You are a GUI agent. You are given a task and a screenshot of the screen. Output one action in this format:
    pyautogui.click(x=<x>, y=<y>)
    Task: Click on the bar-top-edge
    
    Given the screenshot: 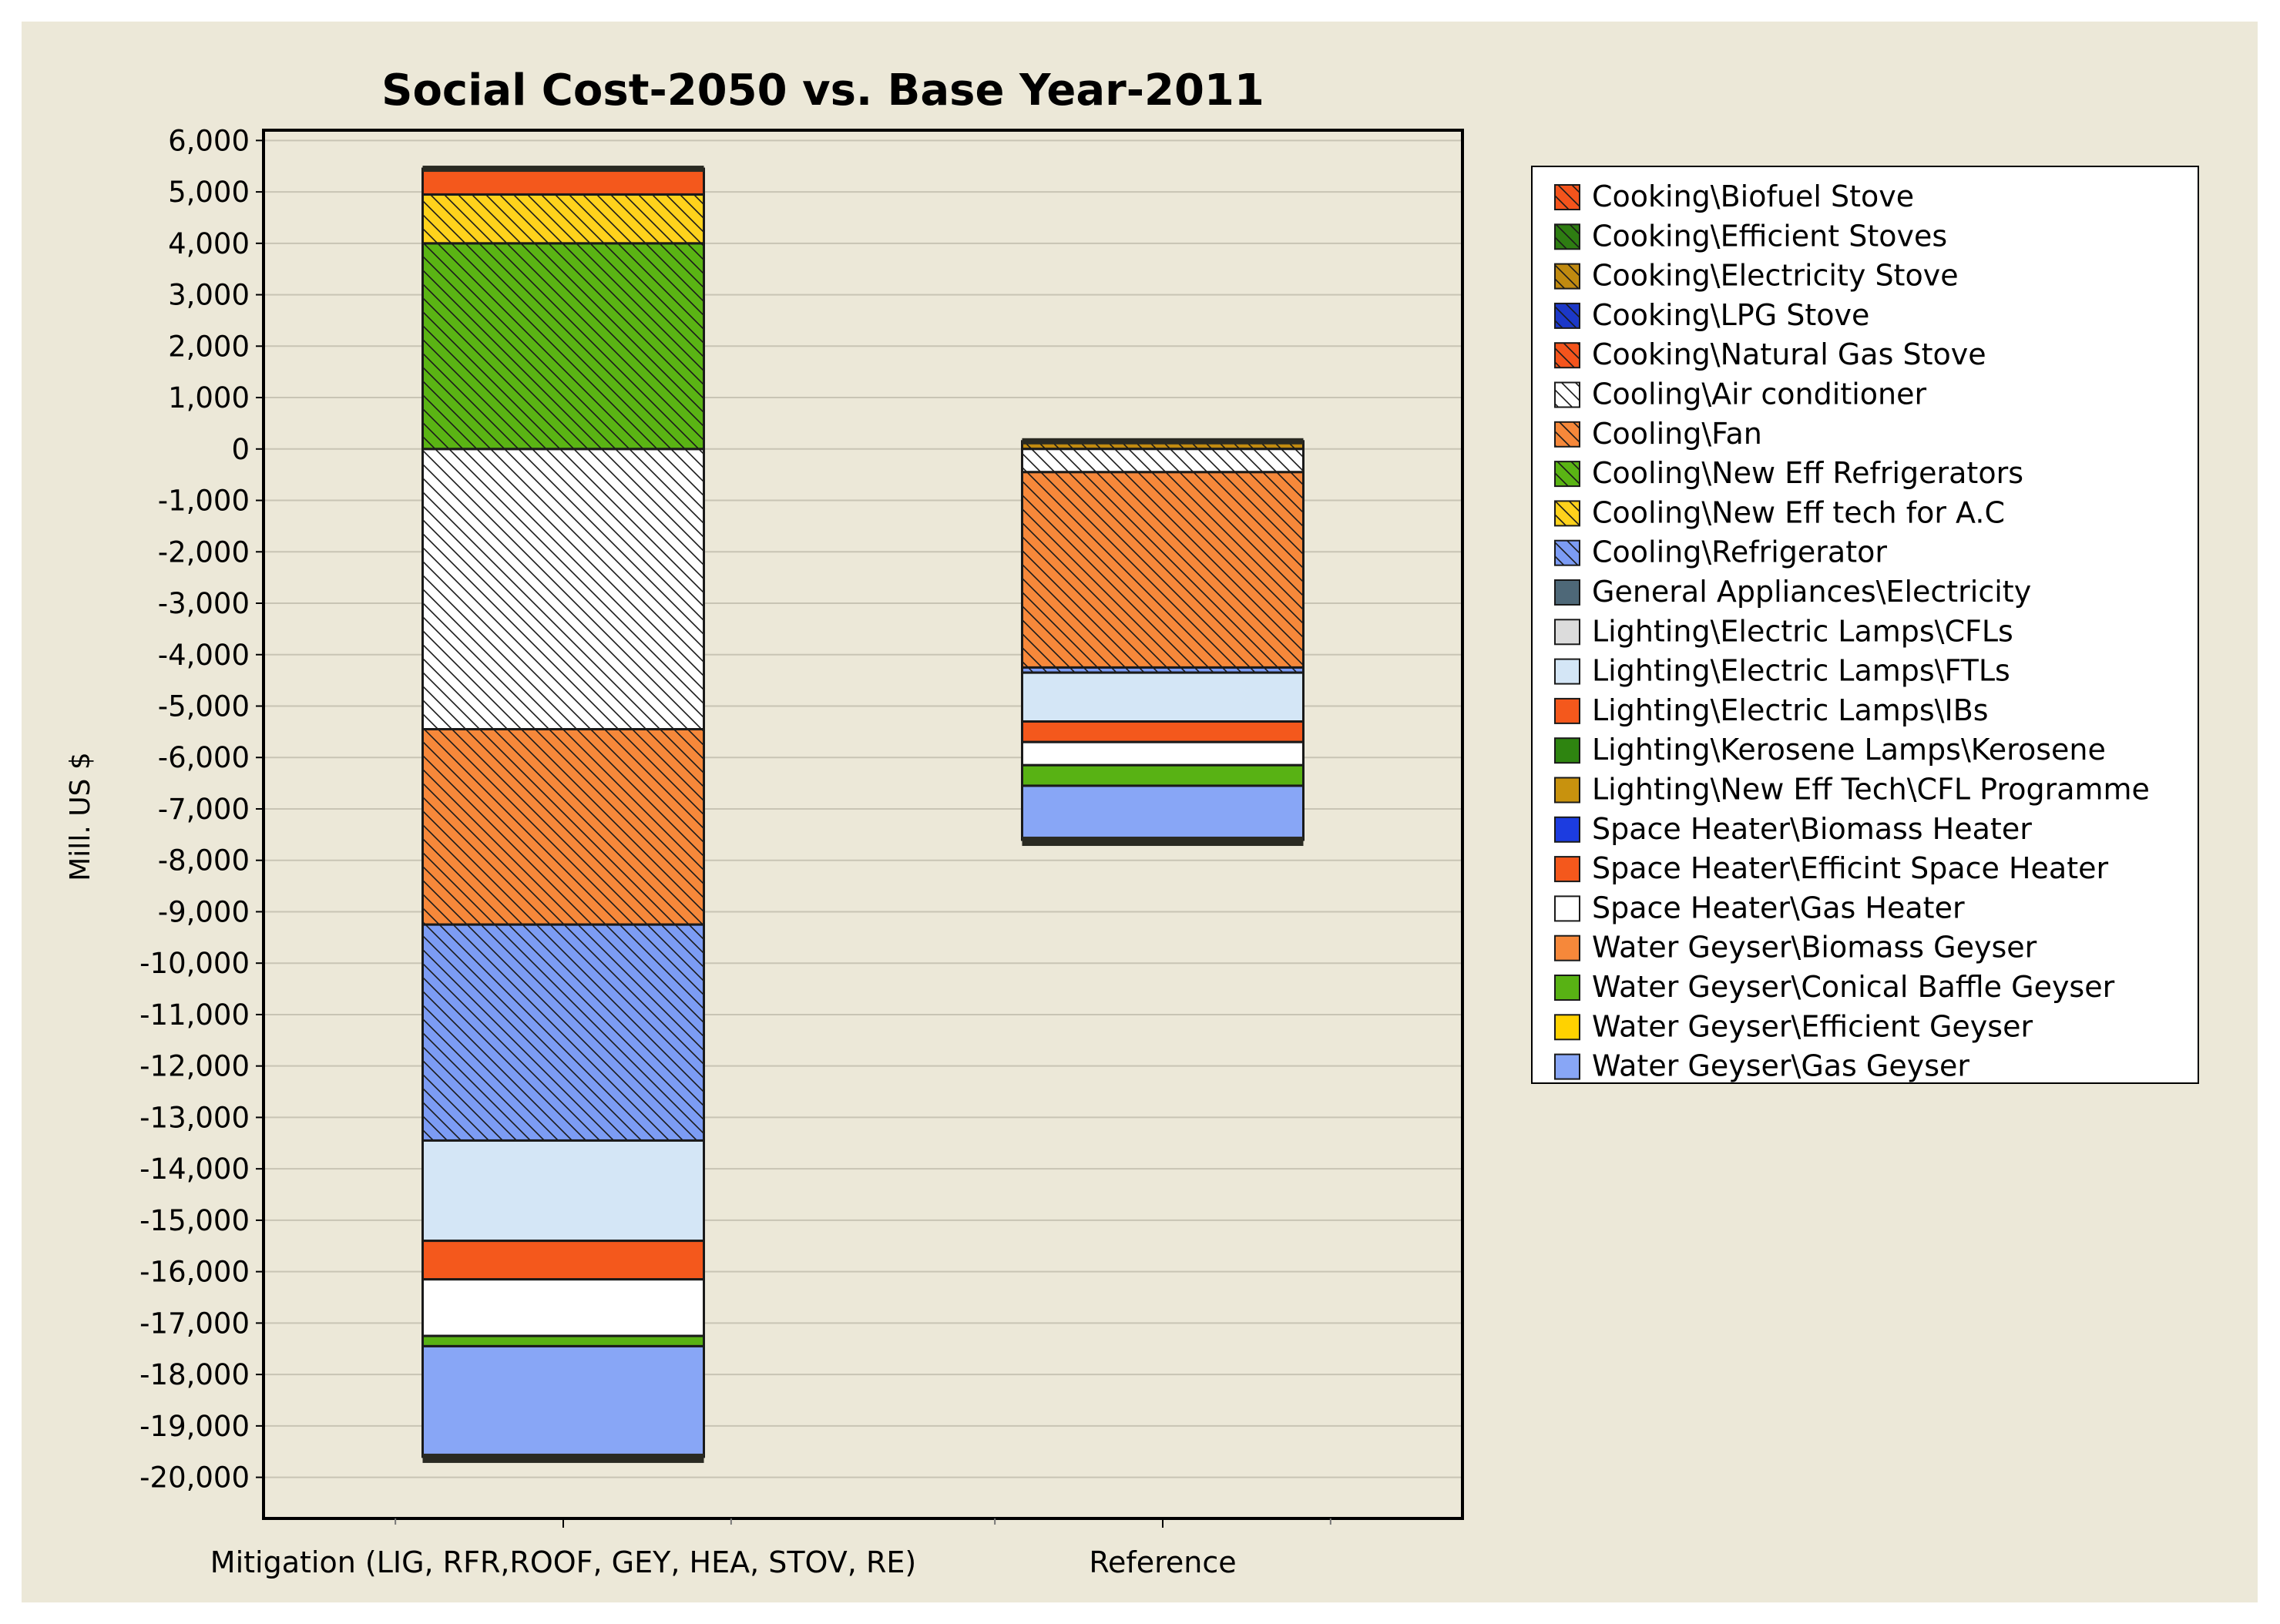 What is the action you would take?
    pyautogui.click(x=563, y=169)
    